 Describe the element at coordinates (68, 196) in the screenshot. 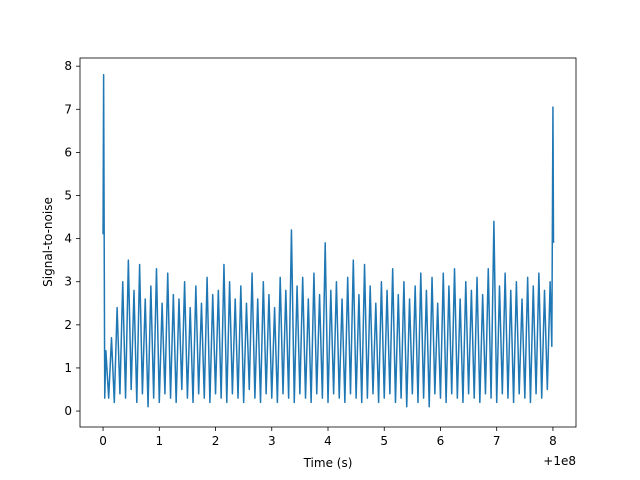

I see `y-tick-label: 5` at that location.